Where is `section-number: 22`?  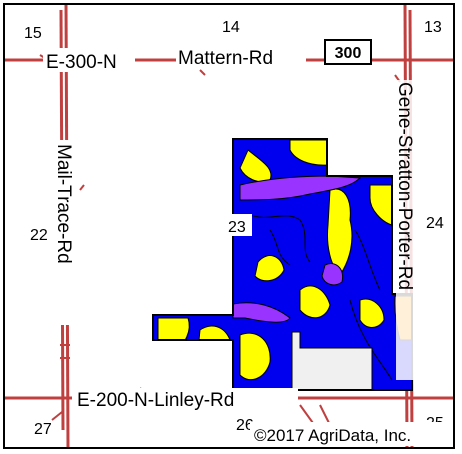
section-number: 22 is located at coordinates (39, 235).